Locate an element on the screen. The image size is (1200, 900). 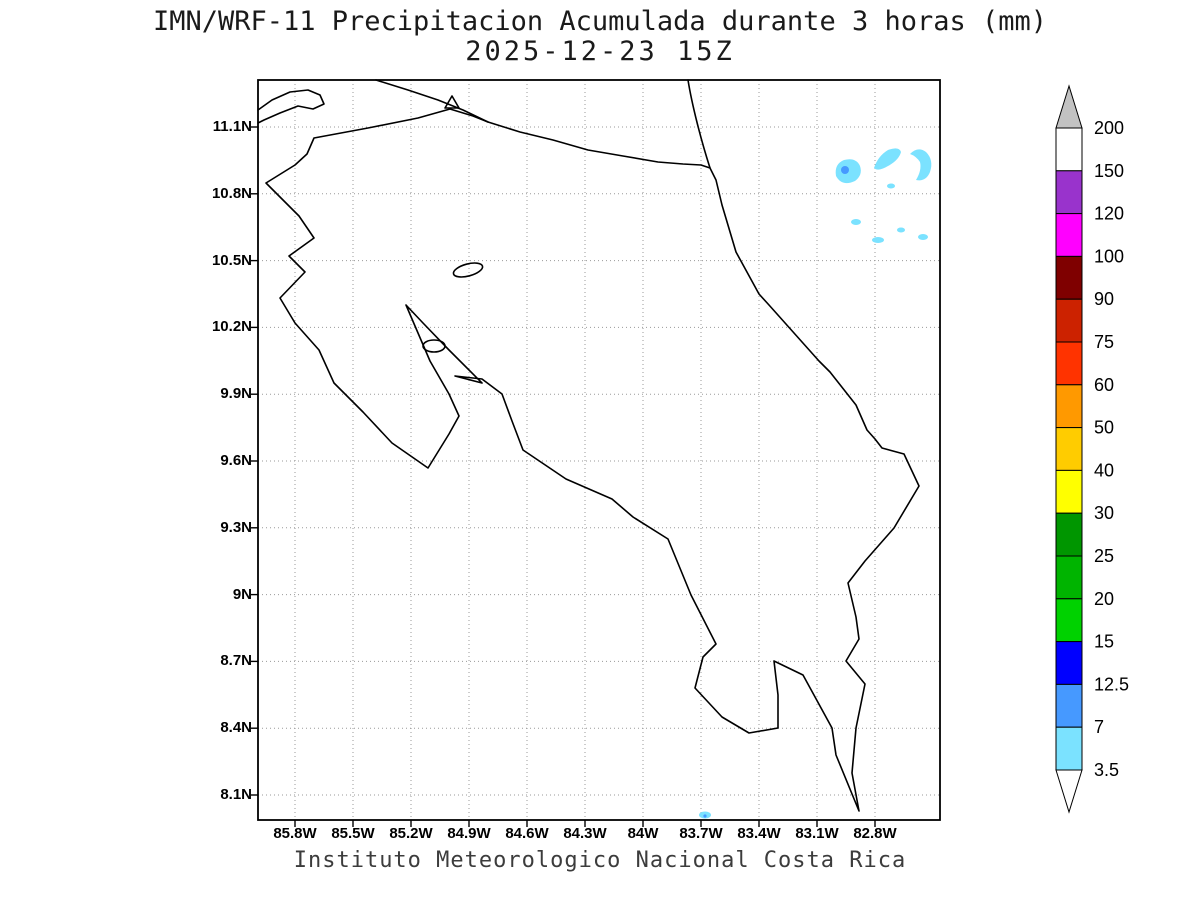
colorbar-tick-label: 3.5 is located at coordinates (1106, 770).